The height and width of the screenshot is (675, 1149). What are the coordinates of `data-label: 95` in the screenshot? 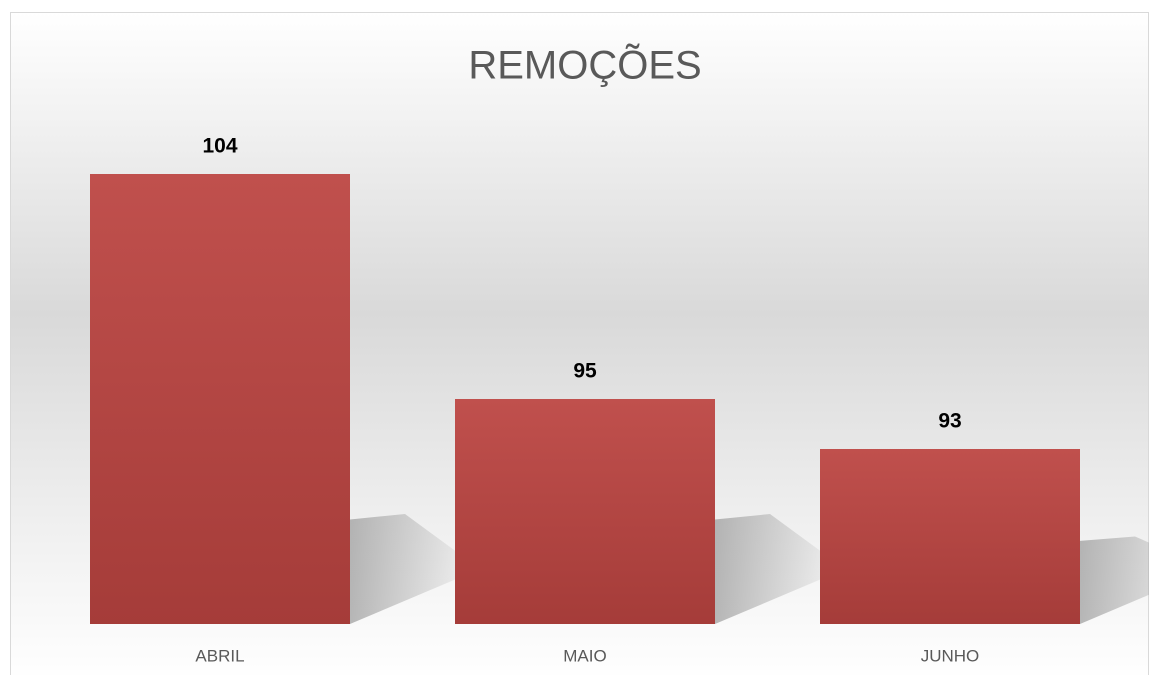 It's located at (585, 371).